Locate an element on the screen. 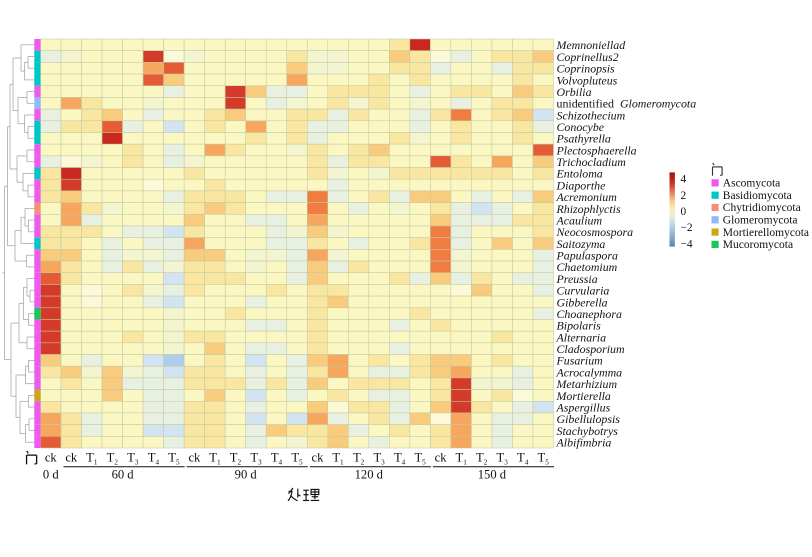  svg-text: Ascomycota is located at coordinates (751, 184).